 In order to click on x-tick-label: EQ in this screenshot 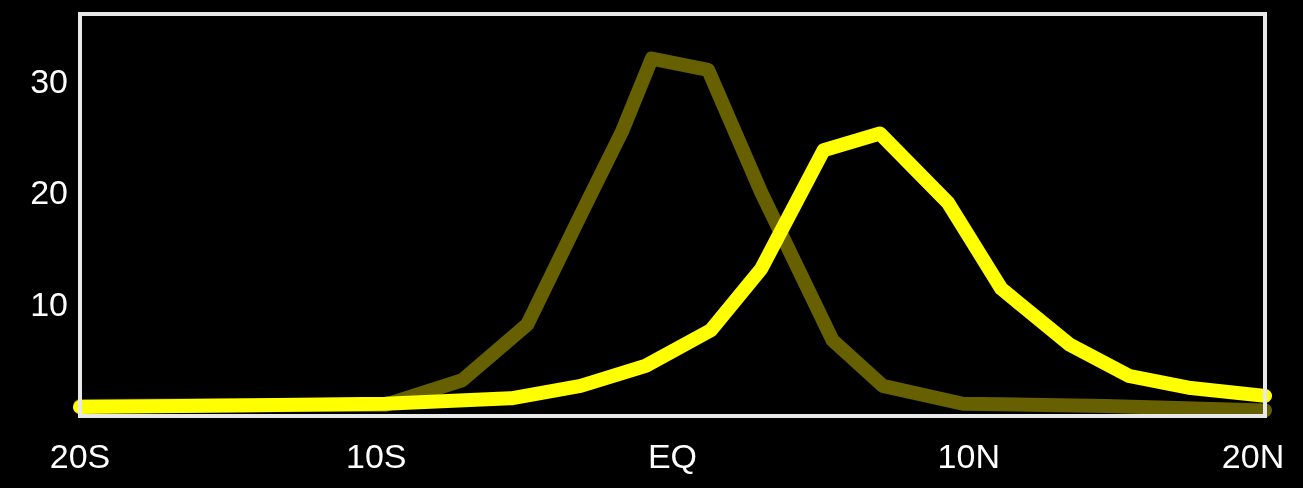, I will do `click(672, 456)`.